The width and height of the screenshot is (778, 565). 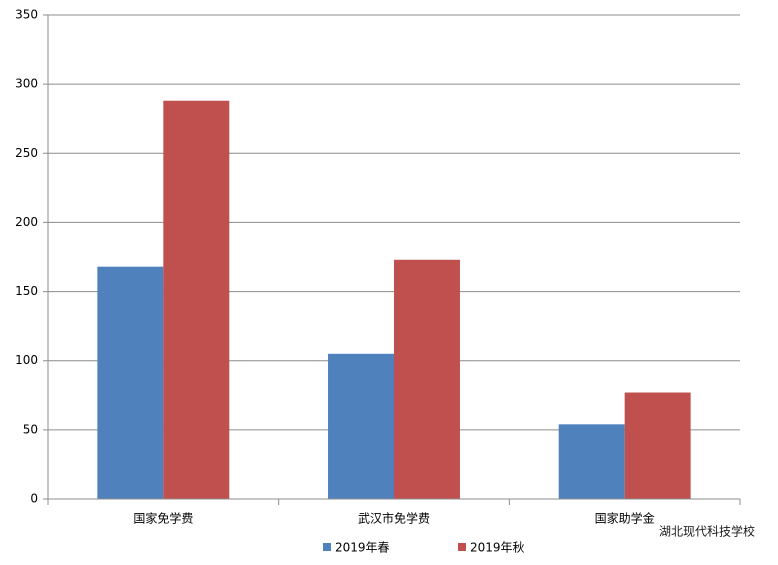 I want to click on y-tick-label: 300, so click(x=26, y=84).